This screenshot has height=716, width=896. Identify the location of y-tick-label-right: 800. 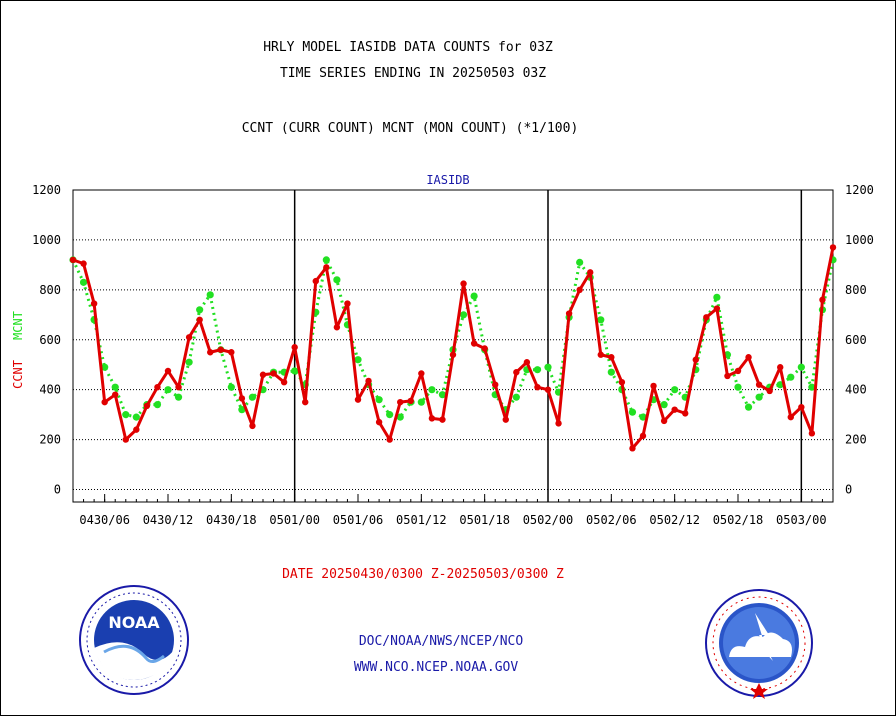
(856, 290).